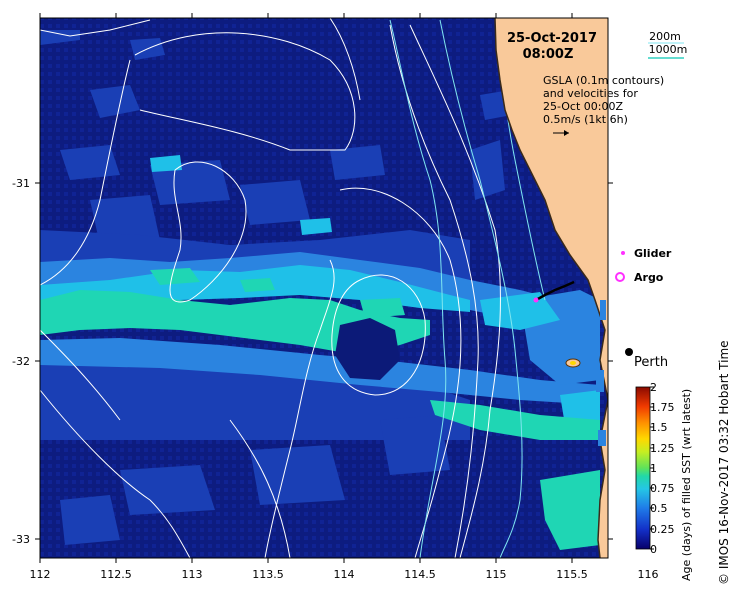  What do you see at coordinates (601, 373) in the screenshot?
I see `coastal-blue-pixels` at bounding box center [601, 373].